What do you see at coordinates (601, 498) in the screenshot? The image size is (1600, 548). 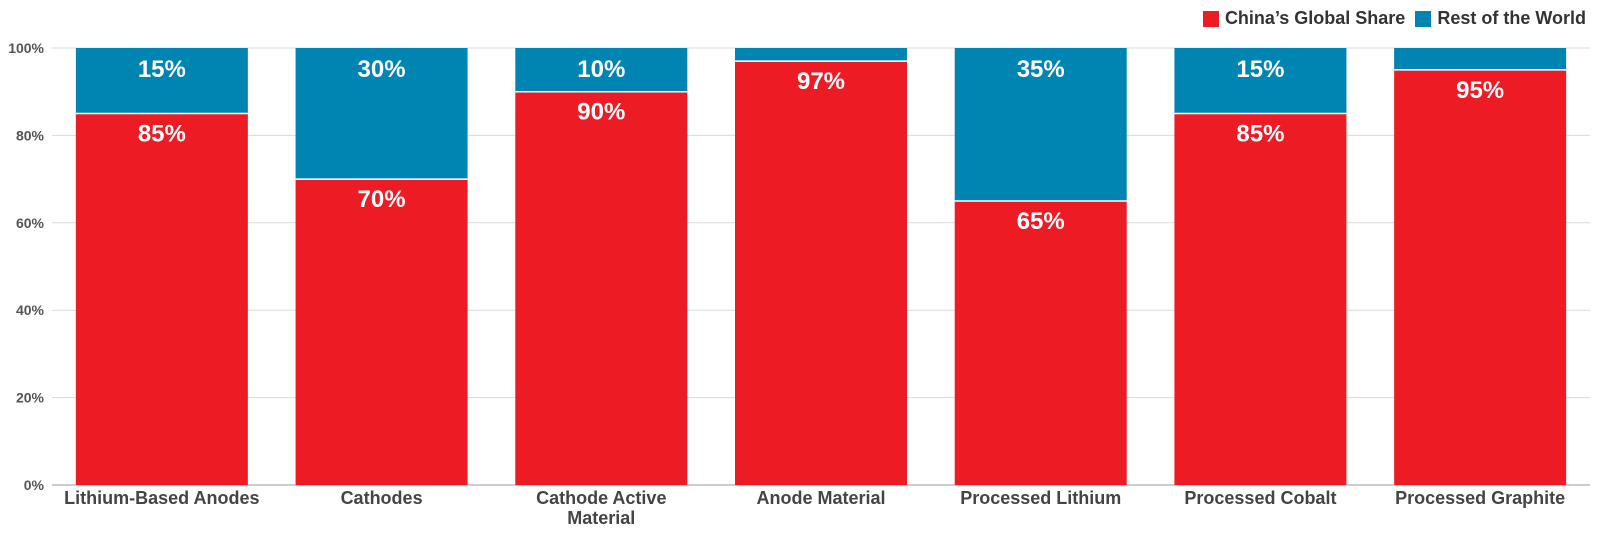 I see `x-tick-label-line: Cathode Active` at bounding box center [601, 498].